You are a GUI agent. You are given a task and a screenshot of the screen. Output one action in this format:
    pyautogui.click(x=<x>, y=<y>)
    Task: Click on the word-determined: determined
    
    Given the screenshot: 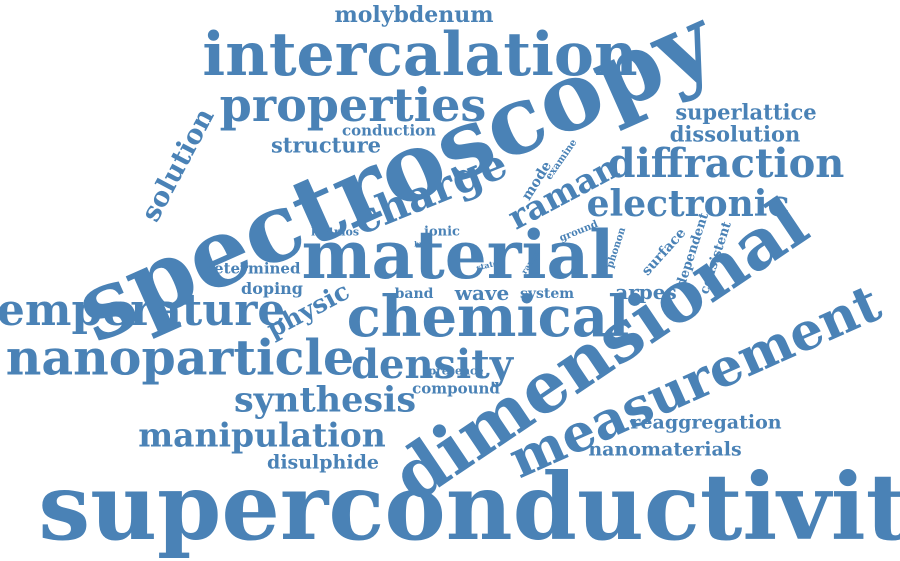 What is the action you would take?
    pyautogui.click(x=252, y=268)
    